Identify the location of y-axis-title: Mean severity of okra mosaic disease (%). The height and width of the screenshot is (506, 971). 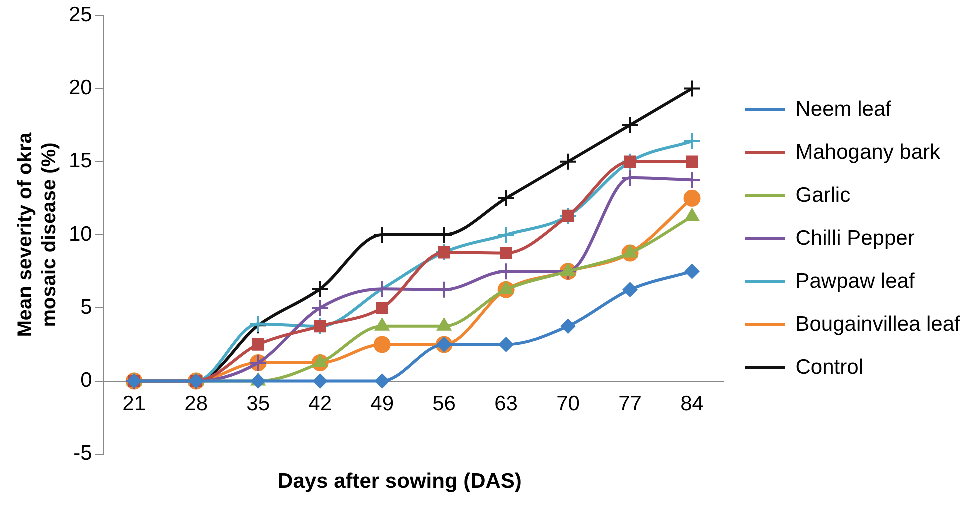
(37, 235).